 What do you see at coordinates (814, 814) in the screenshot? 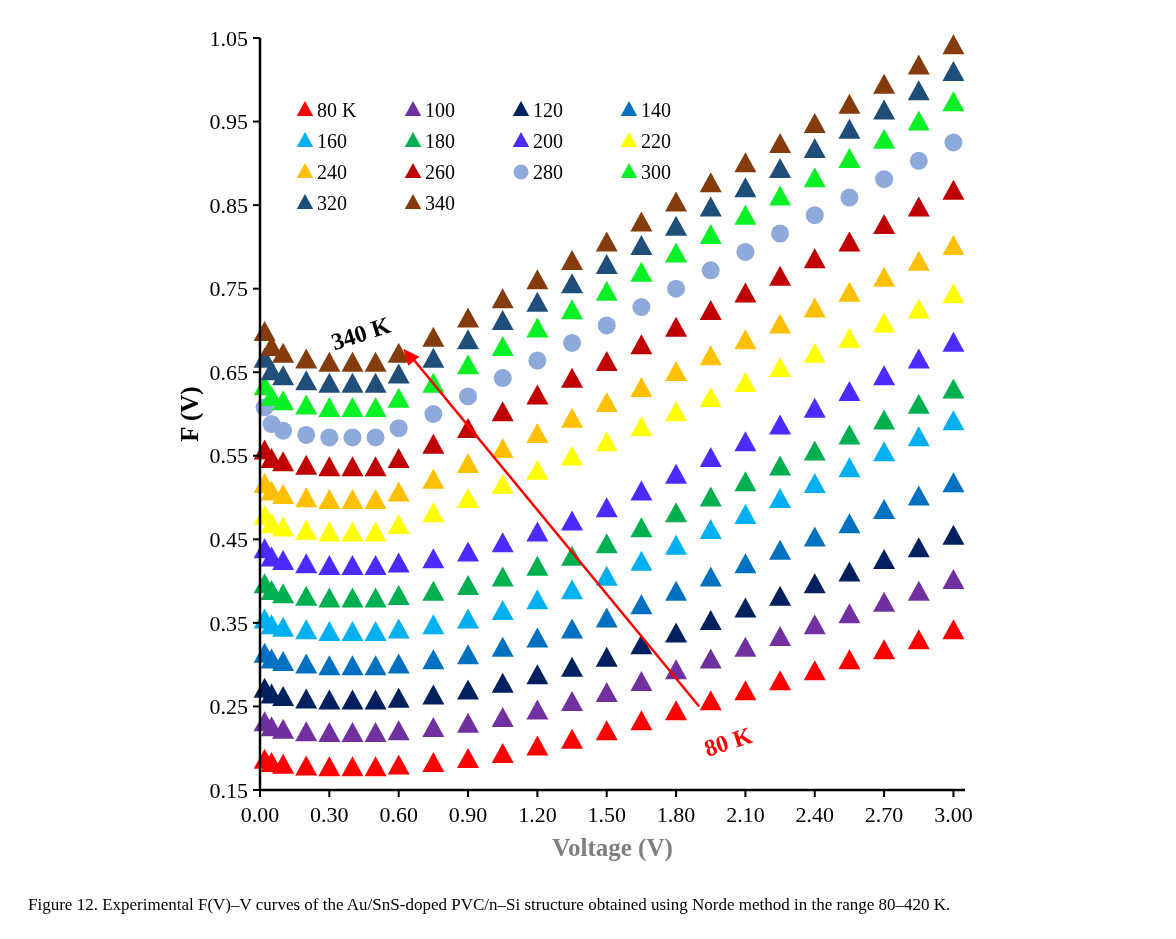
I see `x-tick-label: 2.40` at bounding box center [814, 814].